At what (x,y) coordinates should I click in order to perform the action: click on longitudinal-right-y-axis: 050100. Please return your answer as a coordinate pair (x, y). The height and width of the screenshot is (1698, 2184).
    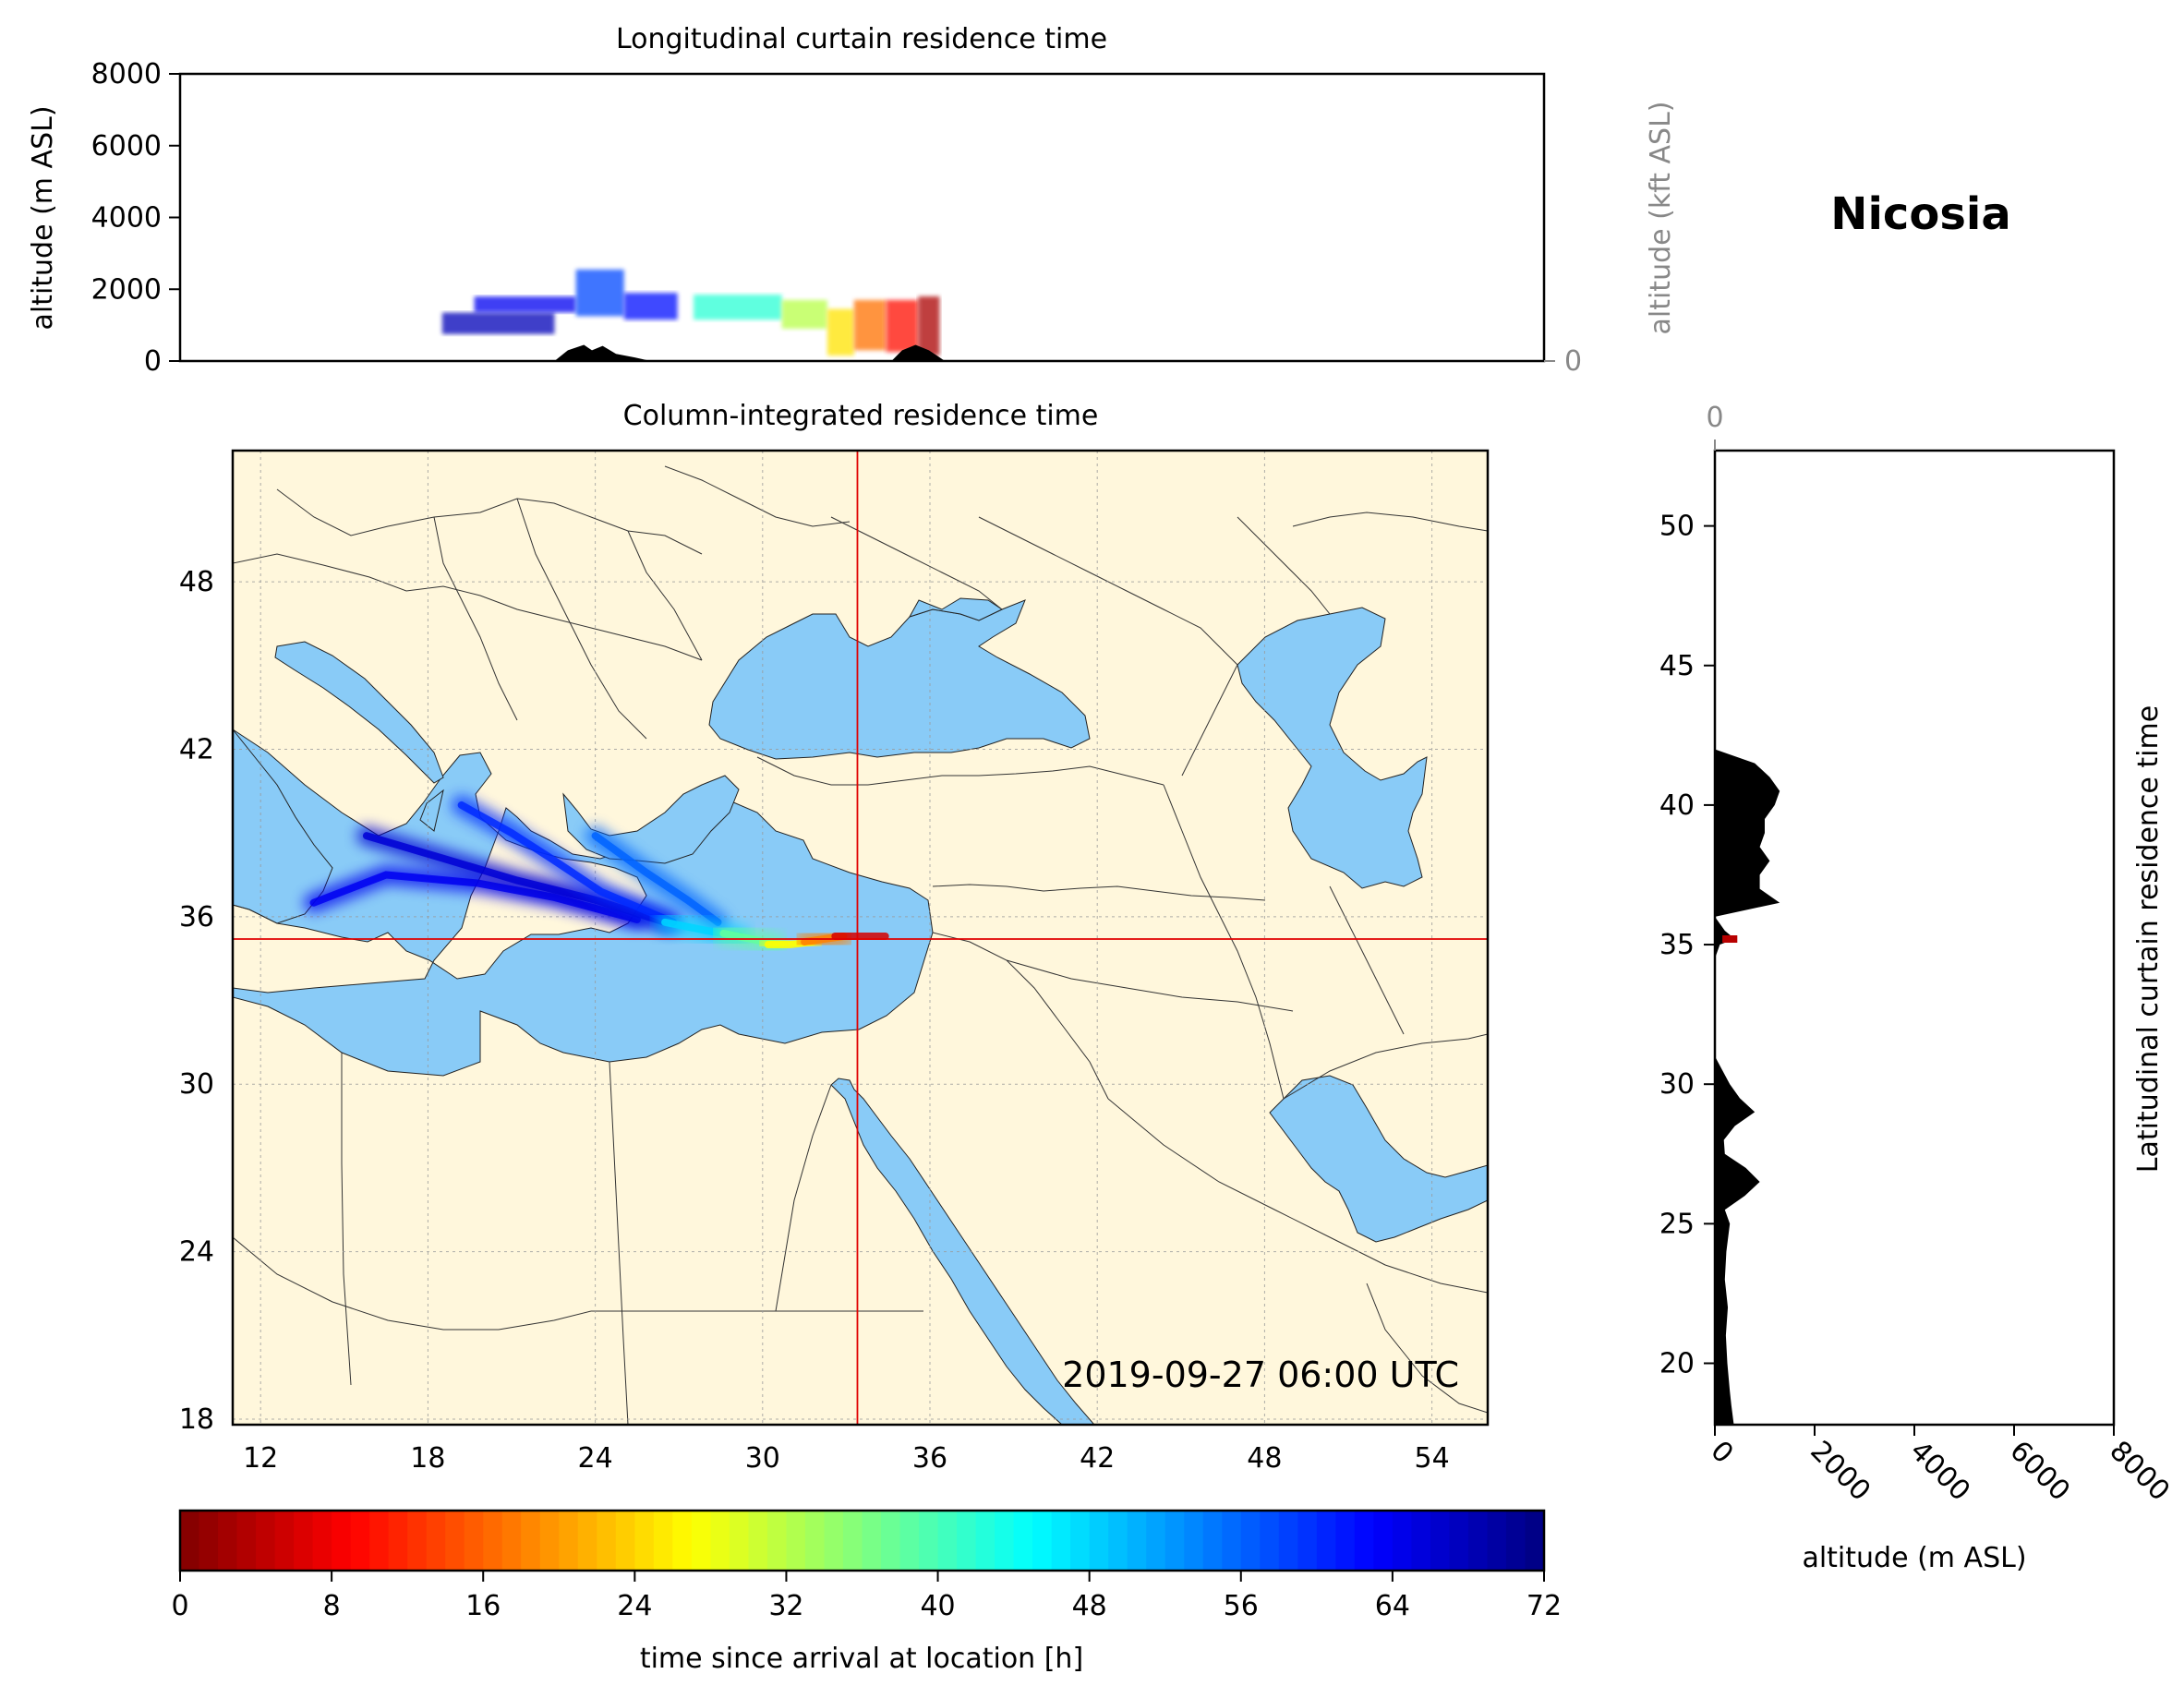
    Looking at the image, I should click on (1563, 361).